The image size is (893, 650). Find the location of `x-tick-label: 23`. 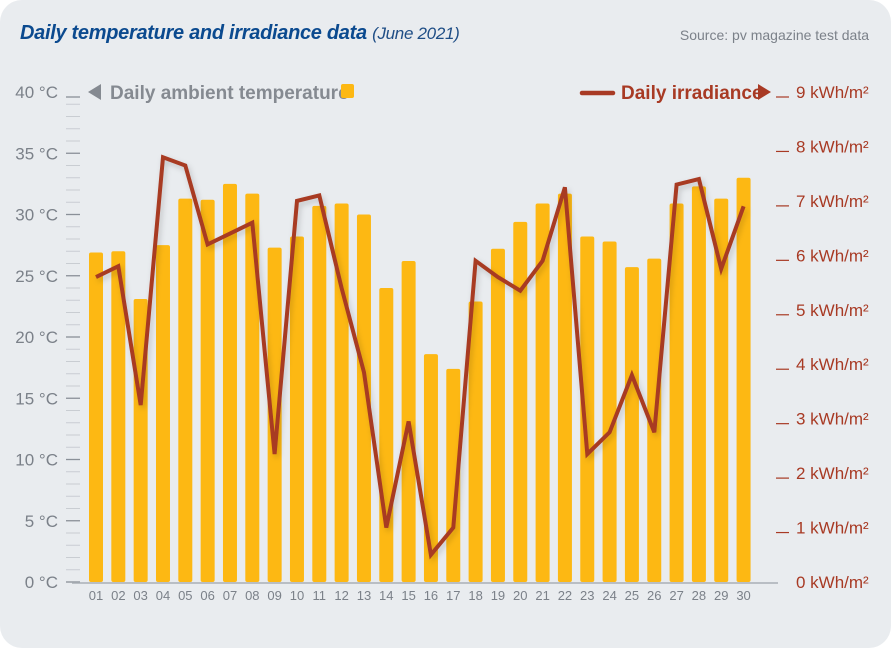

x-tick-label: 23 is located at coordinates (587, 595).